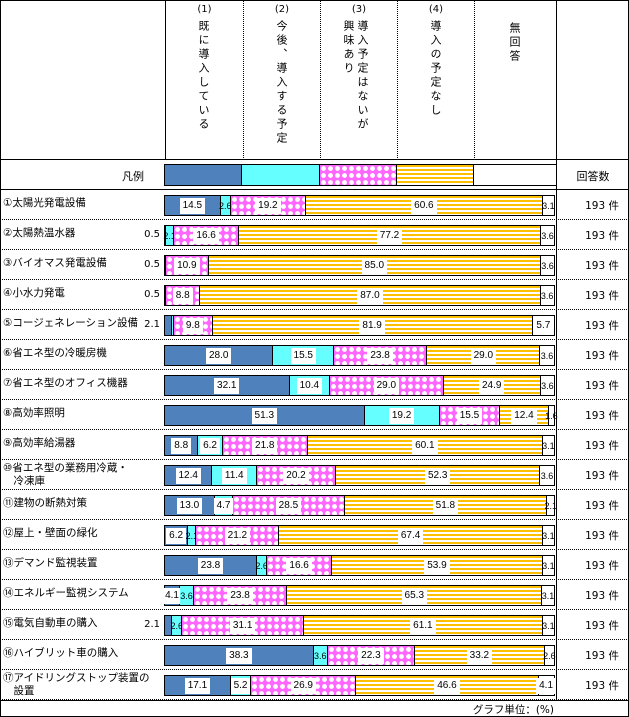  I want to click on segment-value: 51.8, so click(445, 505).